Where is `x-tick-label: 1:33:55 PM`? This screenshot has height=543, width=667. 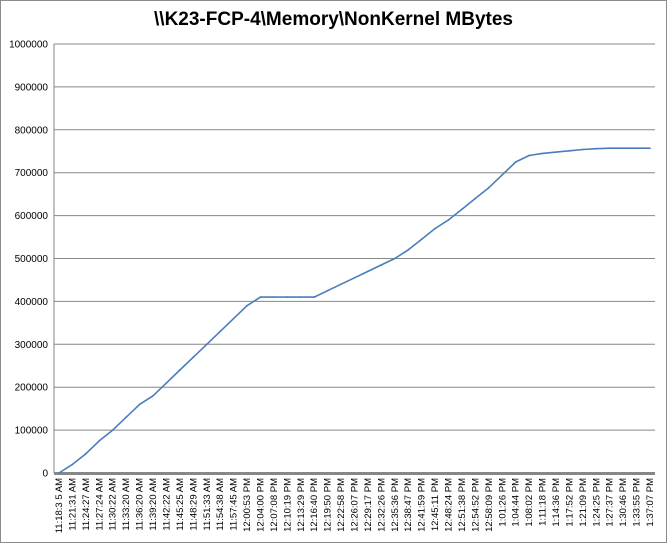 x-tick-label: 1:33:55 PM is located at coordinates (637, 502).